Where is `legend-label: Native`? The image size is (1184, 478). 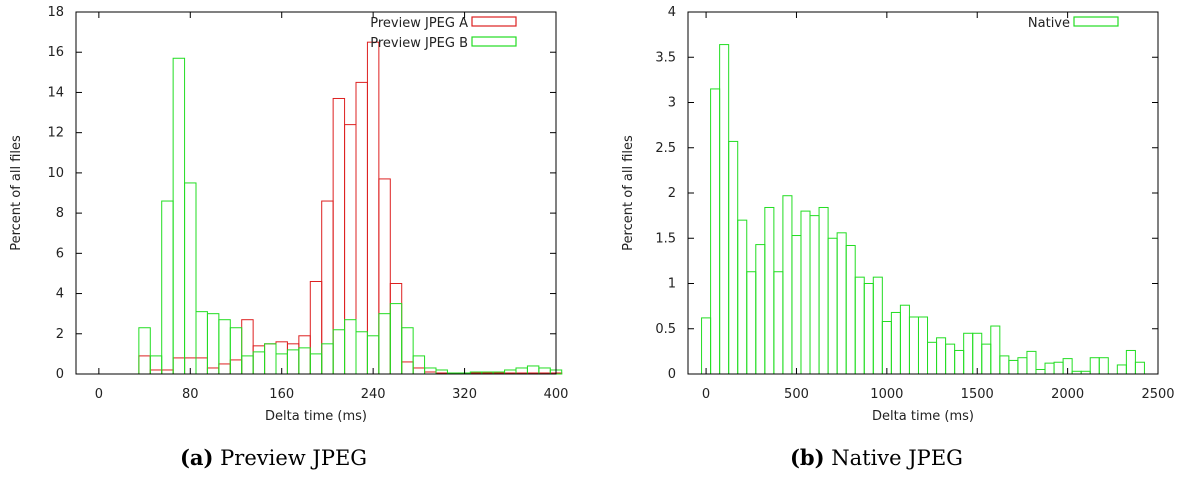
legend-label: Native is located at coordinates (1049, 23).